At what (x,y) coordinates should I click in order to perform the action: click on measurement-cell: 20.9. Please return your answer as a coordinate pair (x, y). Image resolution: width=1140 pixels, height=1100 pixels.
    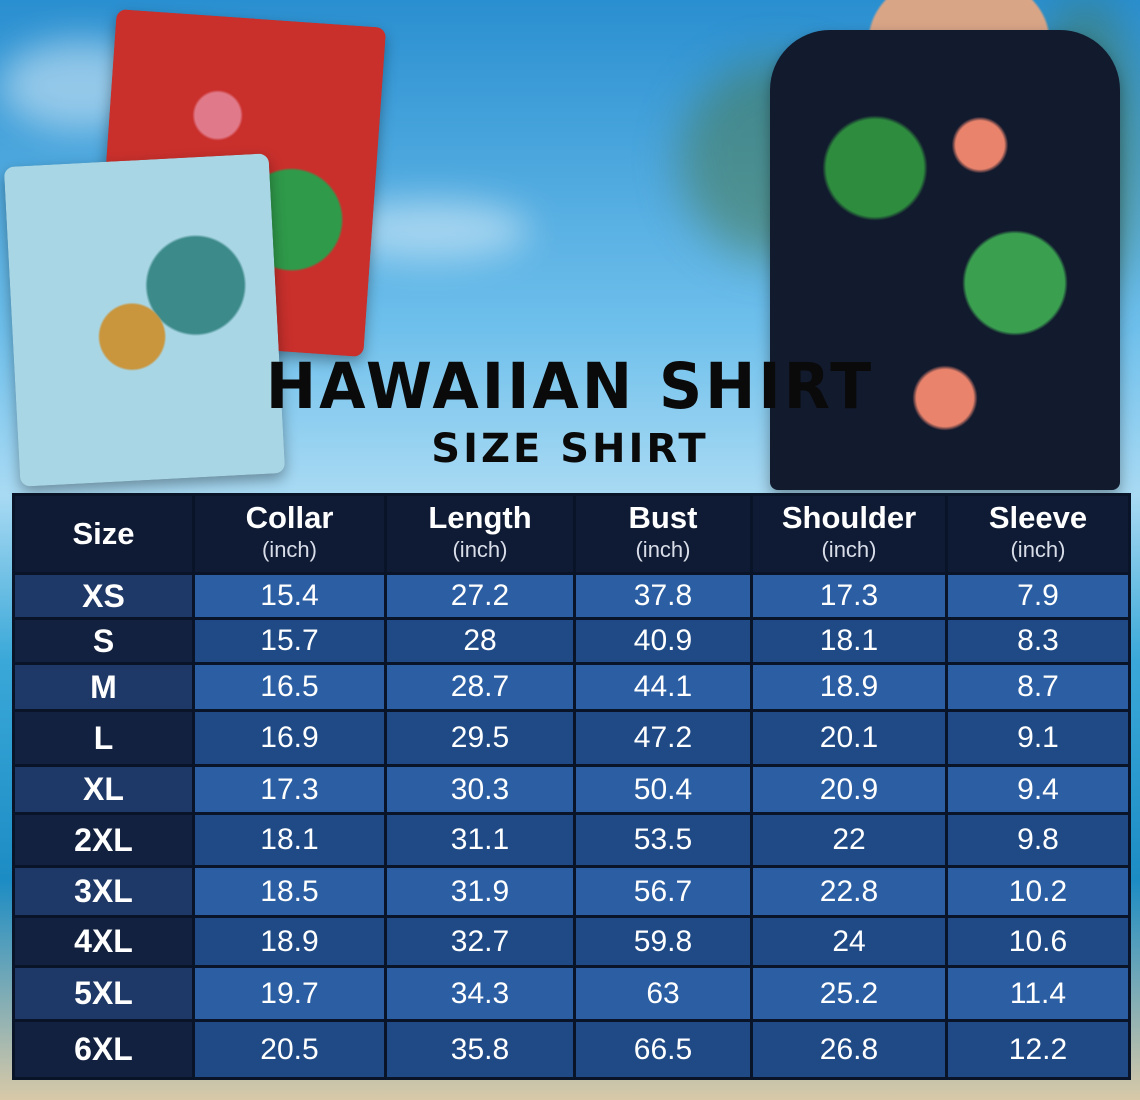
    Looking at the image, I should click on (849, 789).